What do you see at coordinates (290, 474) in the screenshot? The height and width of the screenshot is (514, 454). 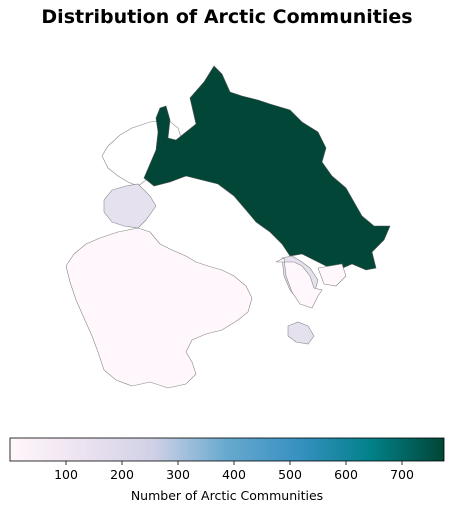 I see `colorbar-tick-label: 500` at bounding box center [290, 474].